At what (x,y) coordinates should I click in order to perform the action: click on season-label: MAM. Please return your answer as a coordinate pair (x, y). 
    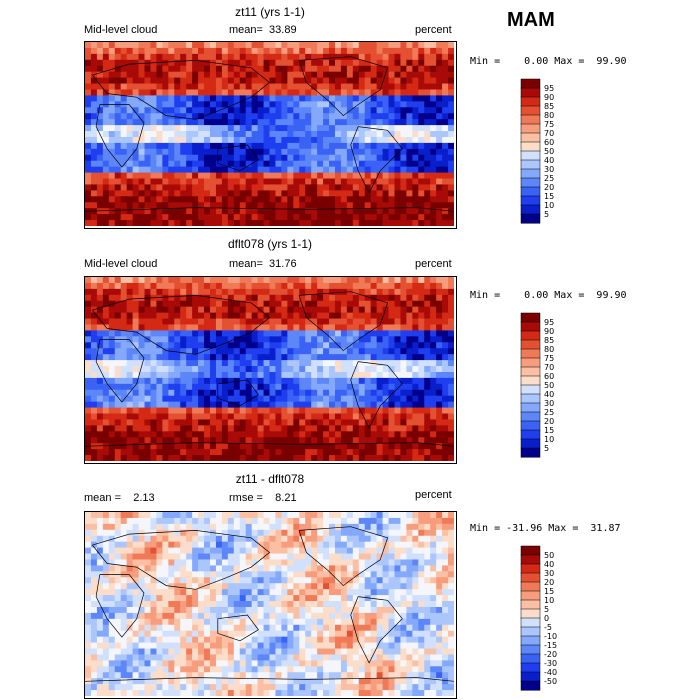
    Looking at the image, I should click on (531, 20).